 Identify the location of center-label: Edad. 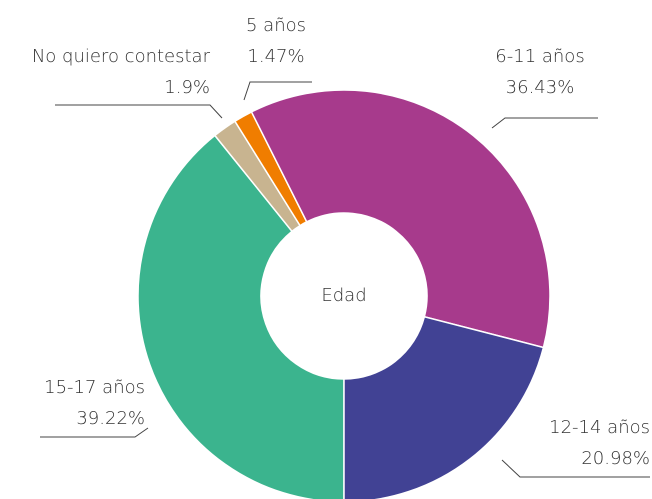
(343, 295).